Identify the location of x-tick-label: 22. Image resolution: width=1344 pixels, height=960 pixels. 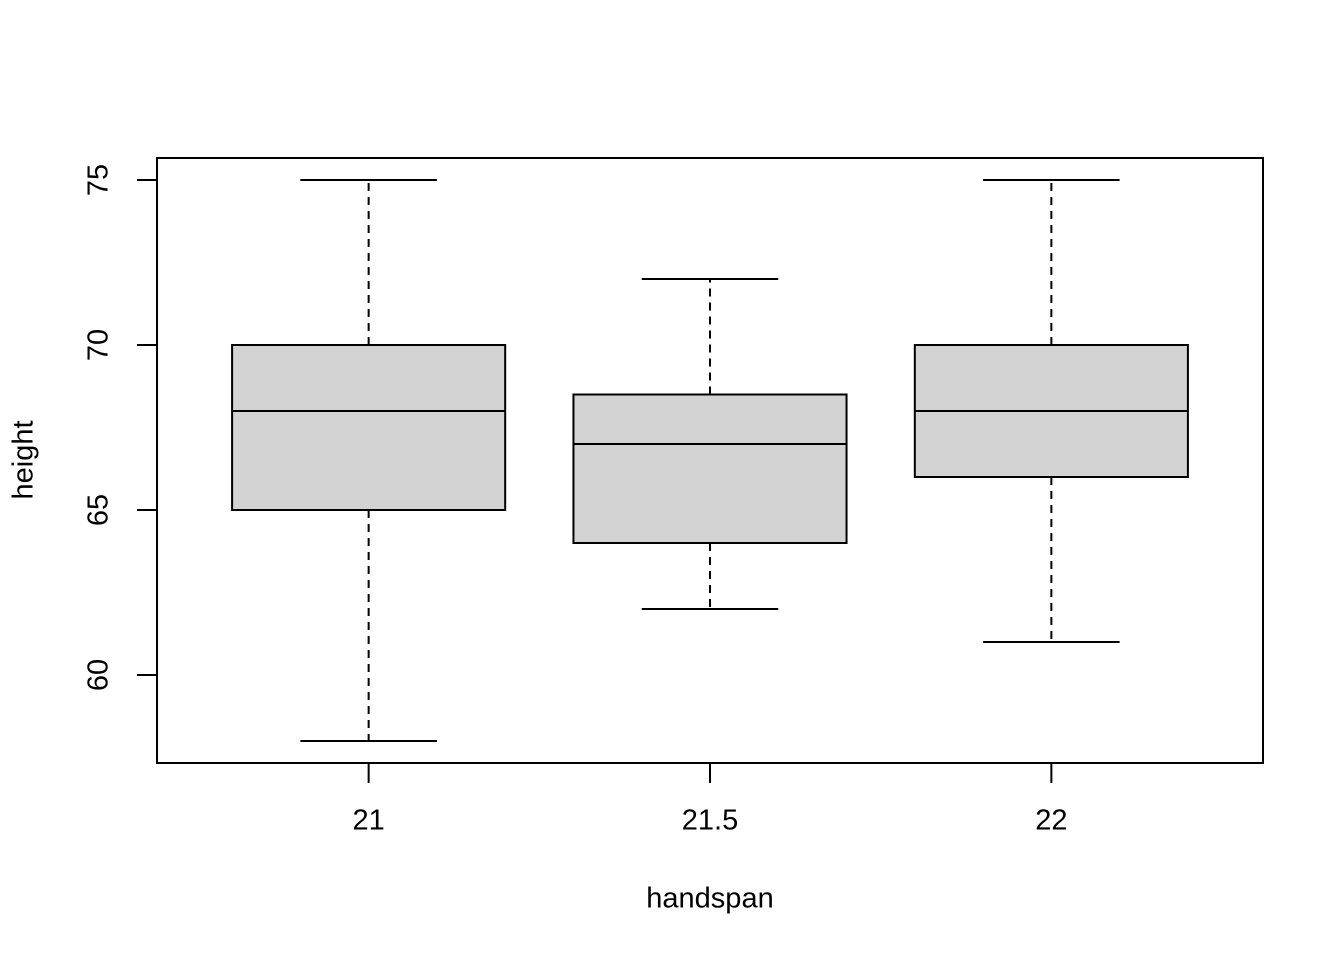
(1051, 821).